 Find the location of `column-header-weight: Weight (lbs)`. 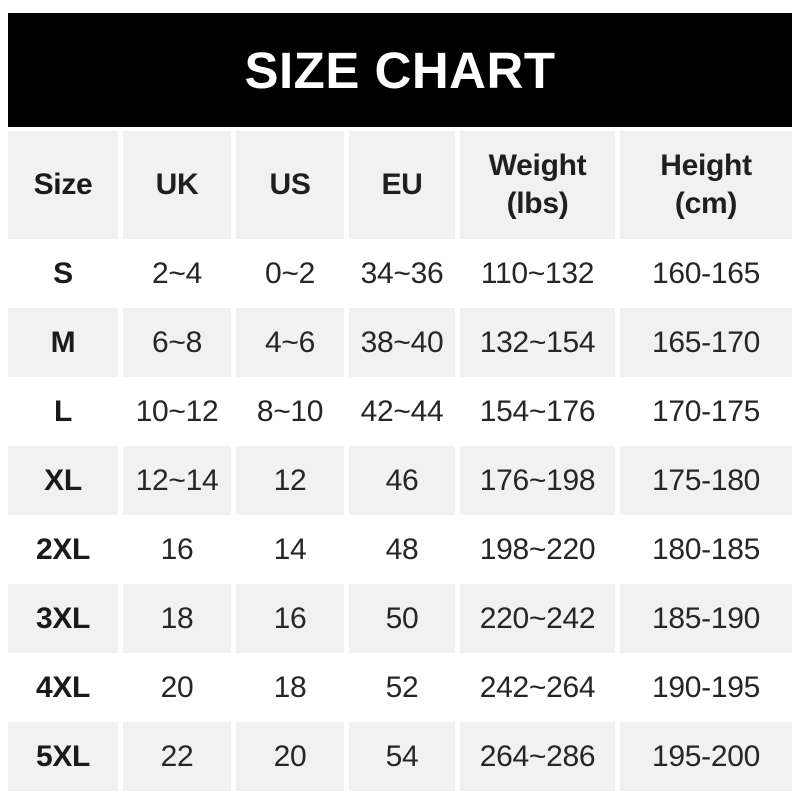

column-header-weight: Weight (lbs) is located at coordinates (537, 185).